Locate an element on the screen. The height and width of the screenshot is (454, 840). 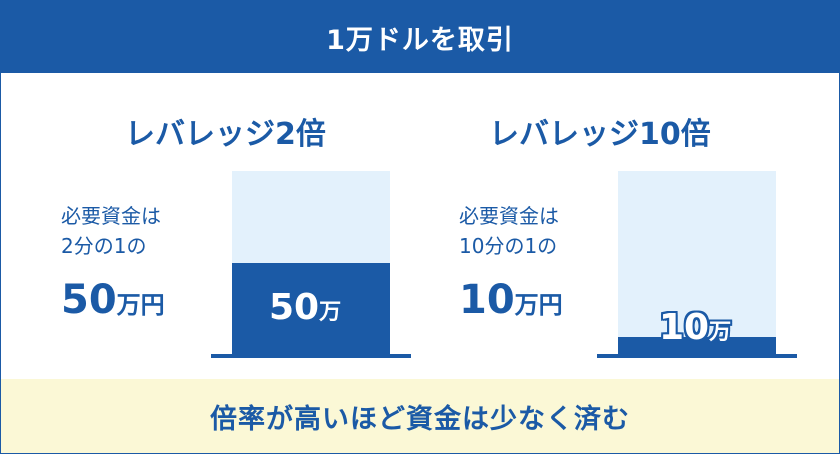
bar-baseline-2x is located at coordinates (311, 356).